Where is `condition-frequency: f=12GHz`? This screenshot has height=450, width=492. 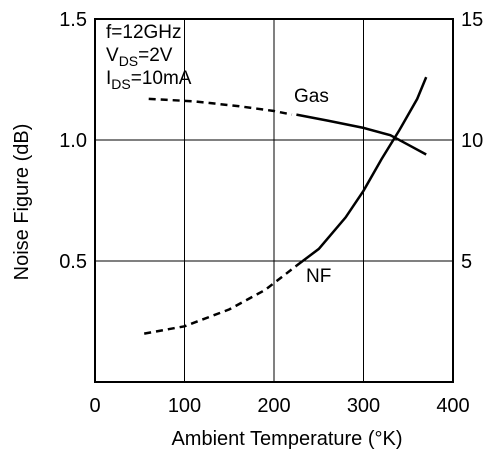 condition-frequency: f=12GHz is located at coordinates (144, 32).